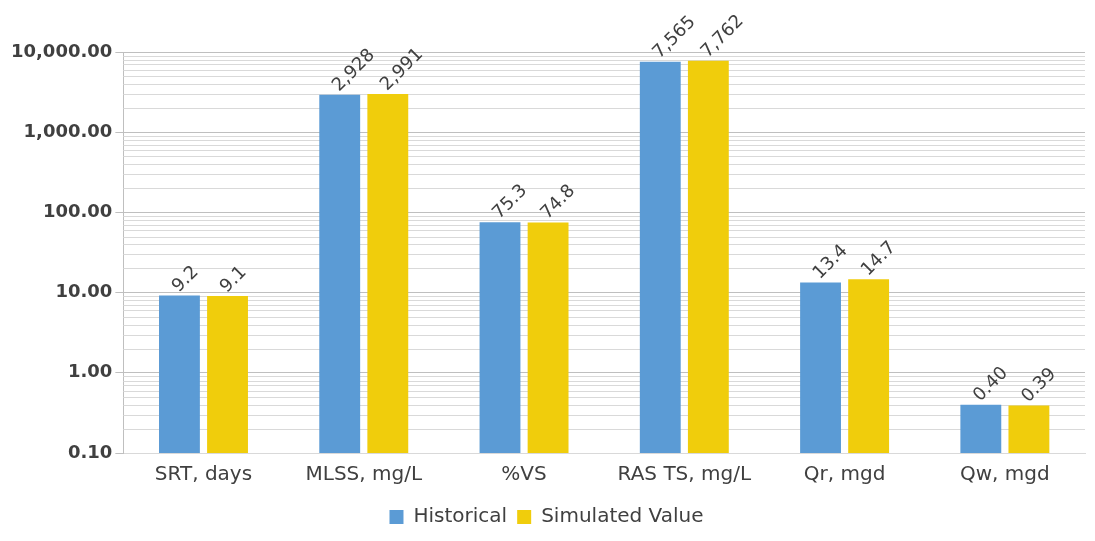 This screenshot has width=1095, height=541. I want to click on data-label: 9.1, so click(232, 278).